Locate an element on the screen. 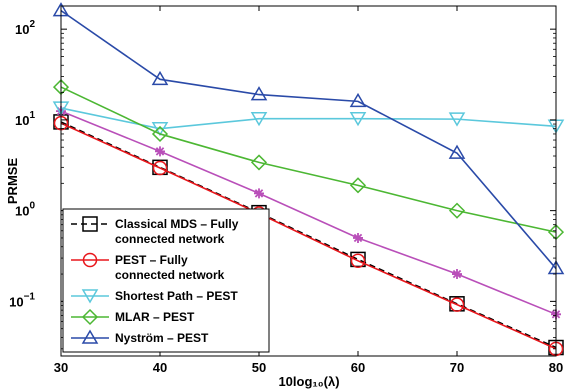  x-tick-label-5: 80 is located at coordinates (556, 367).